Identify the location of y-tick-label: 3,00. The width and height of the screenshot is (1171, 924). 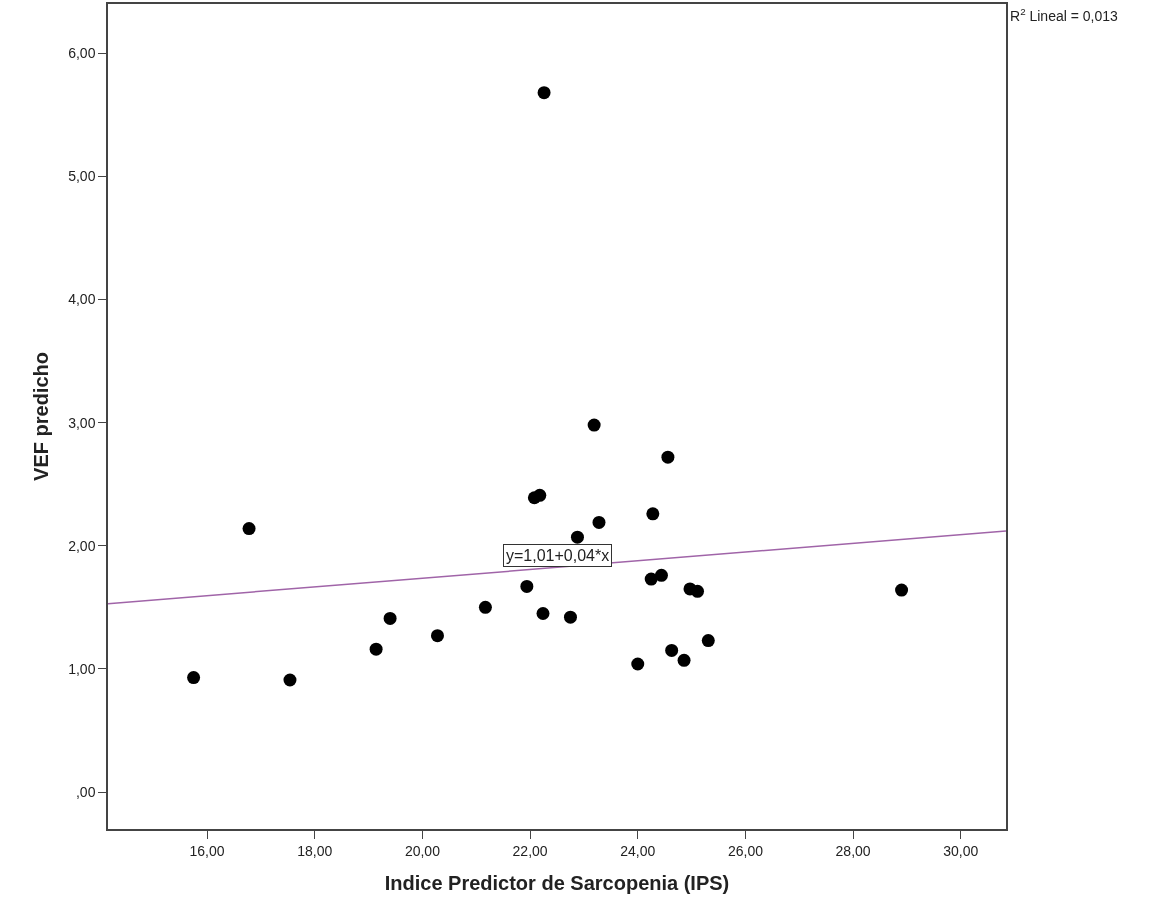
(82, 422).